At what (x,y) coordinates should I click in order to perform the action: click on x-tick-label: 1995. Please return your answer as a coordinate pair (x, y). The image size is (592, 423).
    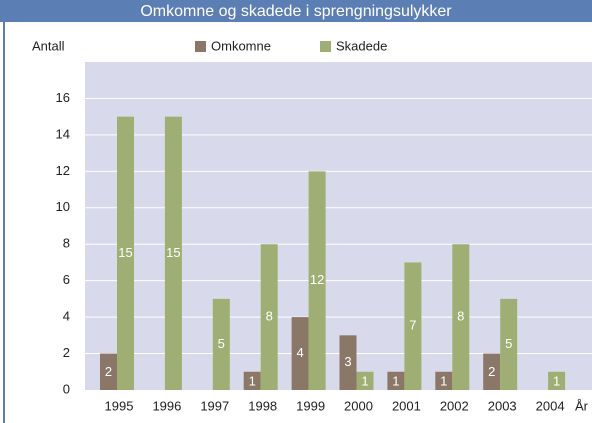
    Looking at the image, I should click on (119, 405).